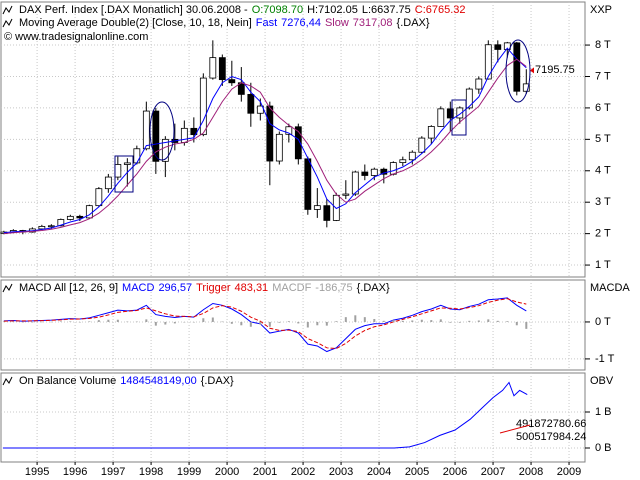  What do you see at coordinates (551, 424) in the screenshot?
I see `annotation: 491872780.66` at bounding box center [551, 424].